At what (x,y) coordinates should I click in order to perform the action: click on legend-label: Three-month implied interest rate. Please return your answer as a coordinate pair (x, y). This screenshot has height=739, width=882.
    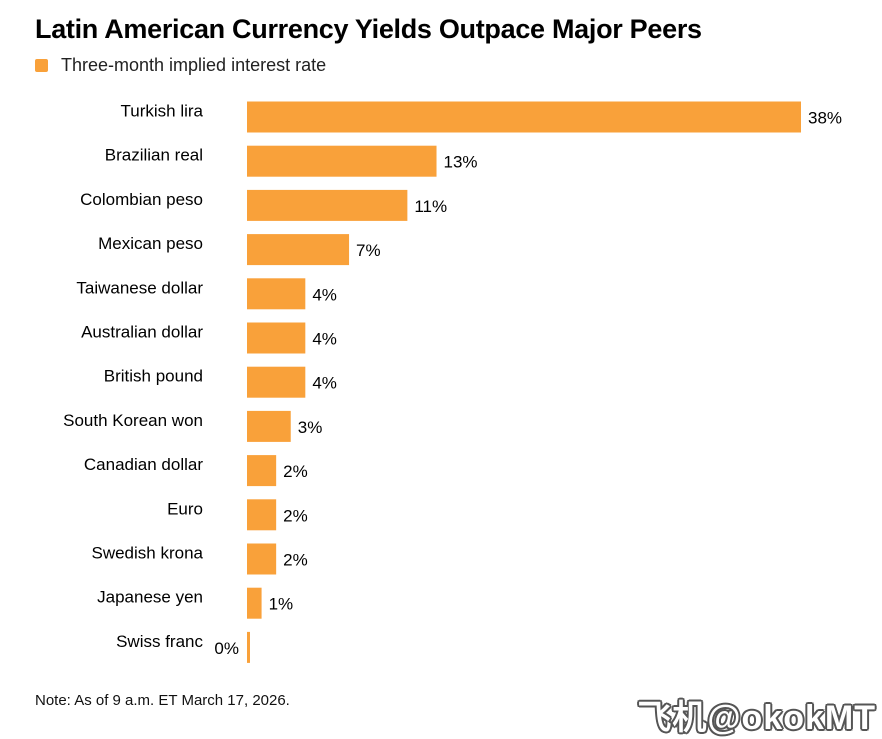
    Looking at the image, I should click on (194, 65).